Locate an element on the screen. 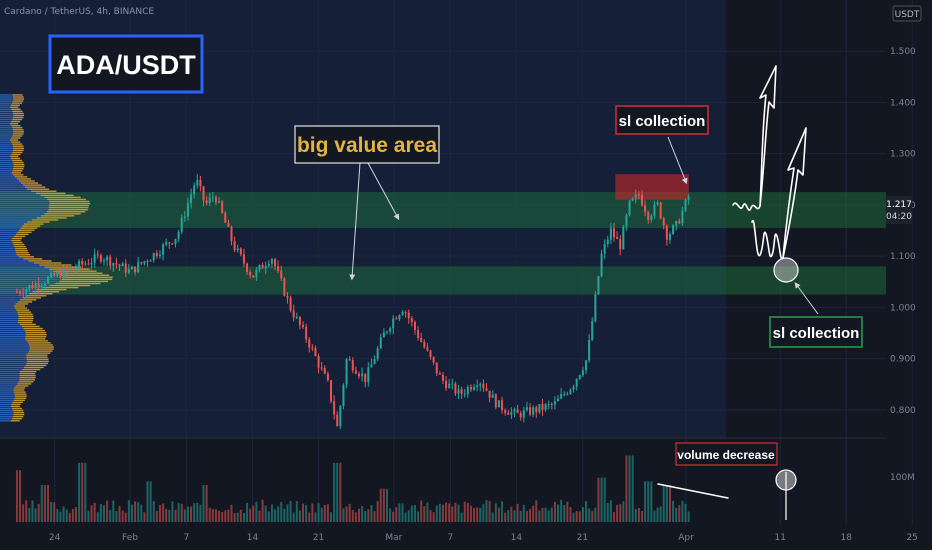  y-tick-label: 0.900 is located at coordinates (903, 360).